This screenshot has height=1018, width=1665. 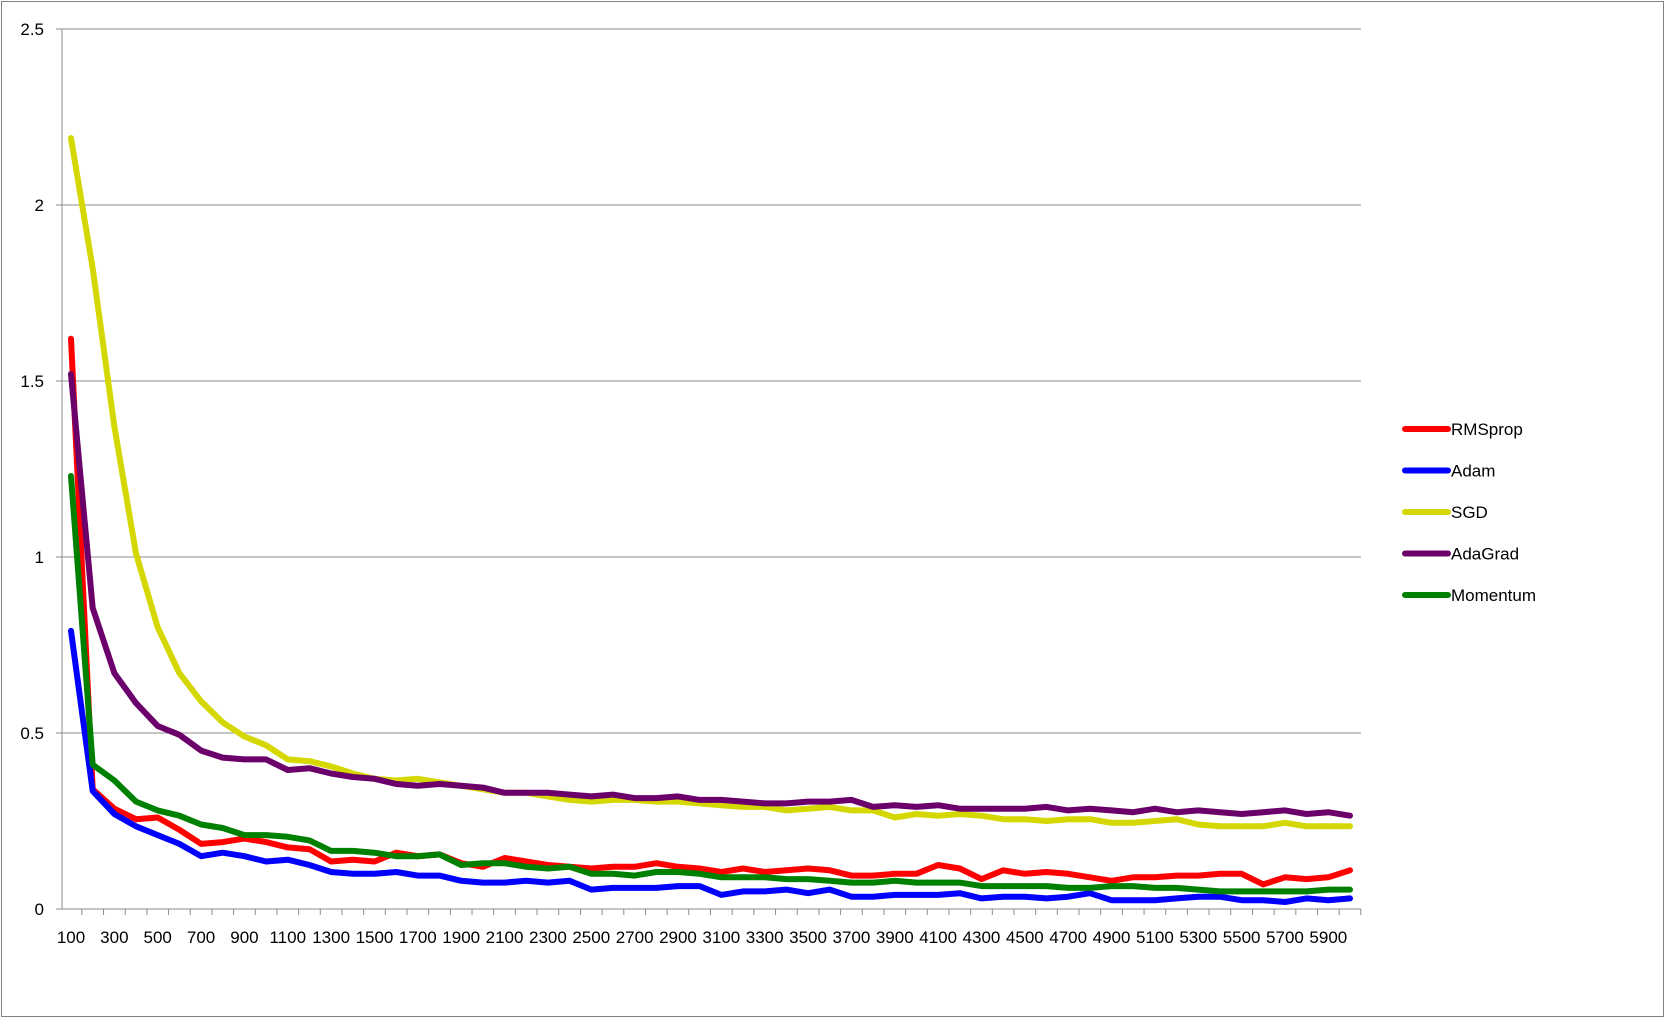 I want to click on y-tick-label: 2, so click(x=39, y=205).